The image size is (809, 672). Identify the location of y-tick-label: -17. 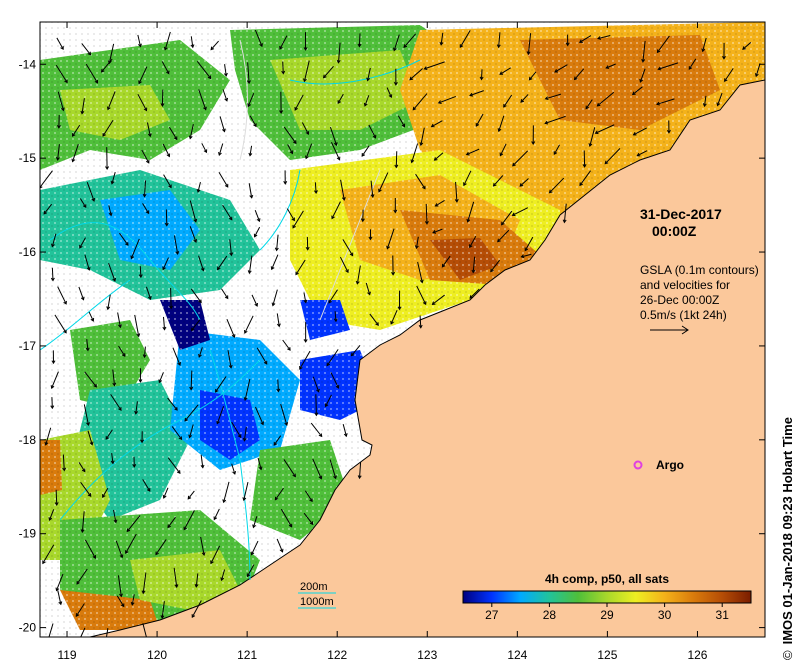
(28, 346).